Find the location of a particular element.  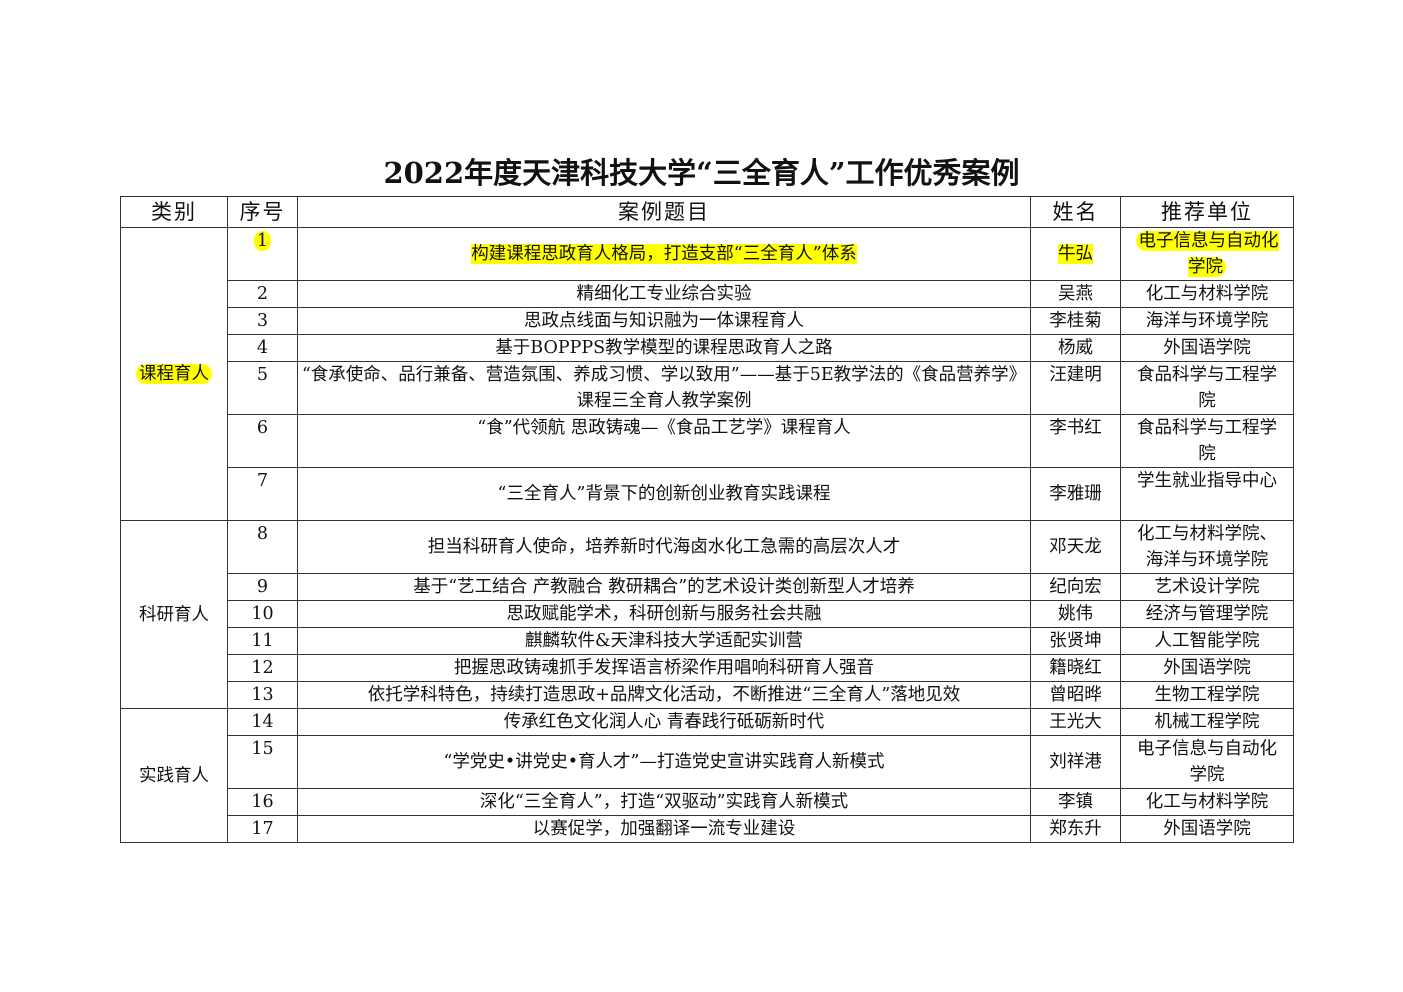

unit-cell: 化工与材料学院 is located at coordinates (1207, 802).